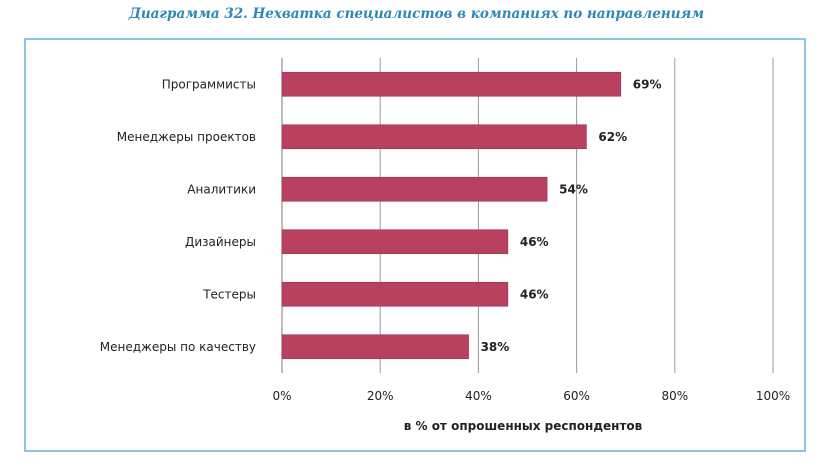 The image size is (833, 476). Describe the element at coordinates (612, 137) in the screenshot. I see `value-label: 62%` at that location.